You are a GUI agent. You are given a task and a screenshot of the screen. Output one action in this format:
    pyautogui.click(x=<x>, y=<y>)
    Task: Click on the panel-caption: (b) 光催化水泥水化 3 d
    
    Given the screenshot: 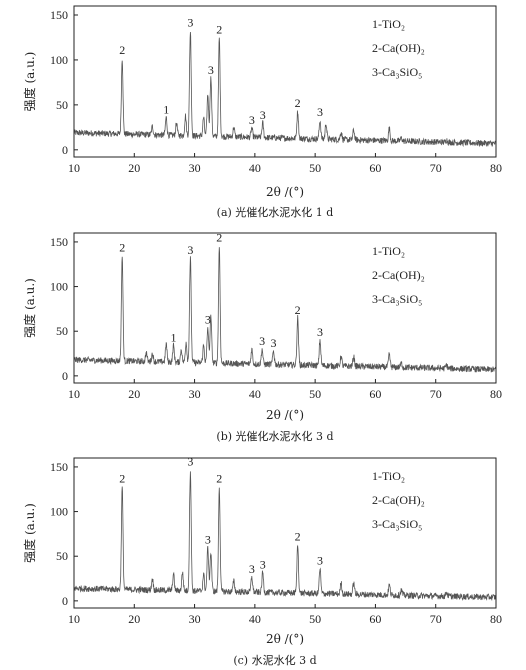 What is the action you would take?
    pyautogui.click(x=274, y=436)
    